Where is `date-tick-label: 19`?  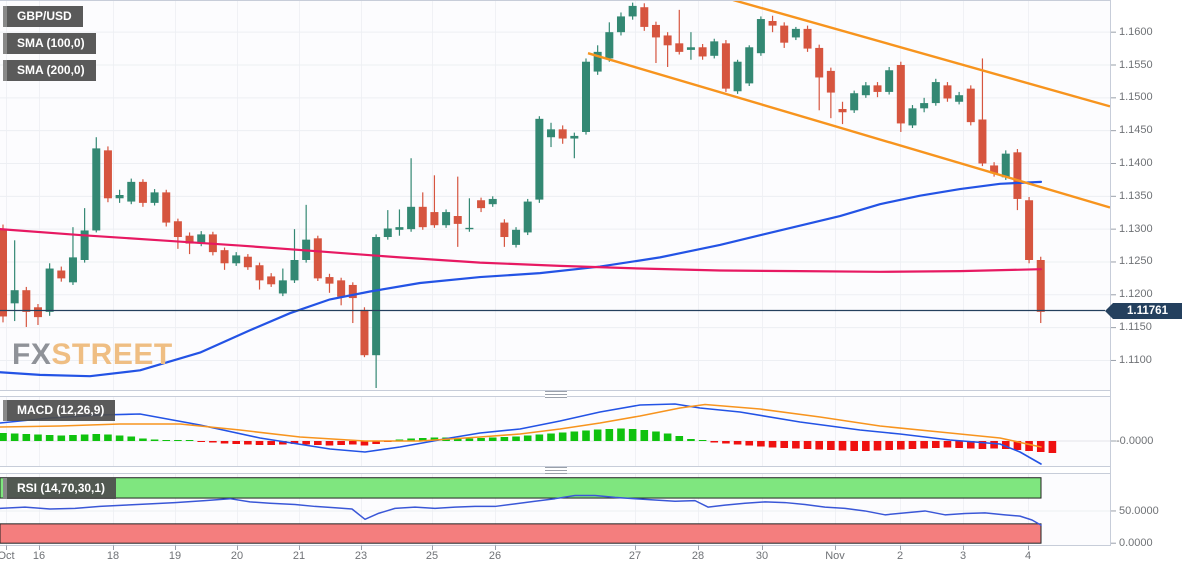
date-tick-label: 19 is located at coordinates (175, 556).